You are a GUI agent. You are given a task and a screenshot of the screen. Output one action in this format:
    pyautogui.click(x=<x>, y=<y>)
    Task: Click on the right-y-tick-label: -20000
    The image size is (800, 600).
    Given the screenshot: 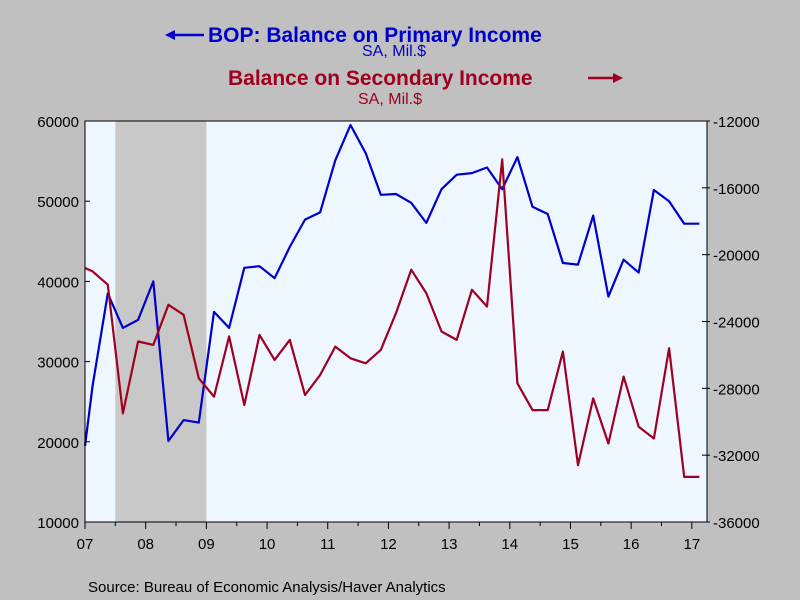 What is the action you would take?
    pyautogui.click(x=736, y=256)
    